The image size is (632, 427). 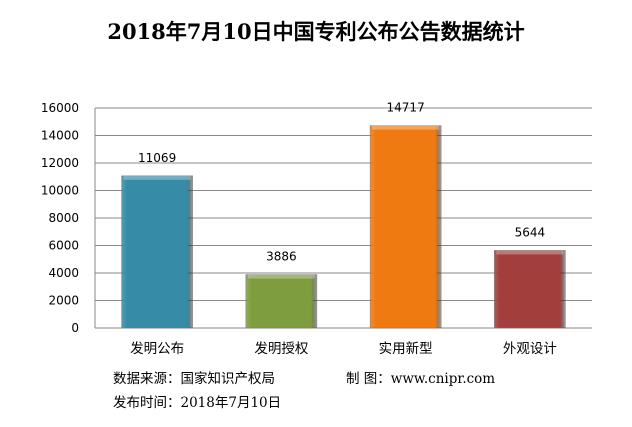 I want to click on data-label: 3886, so click(x=281, y=257).